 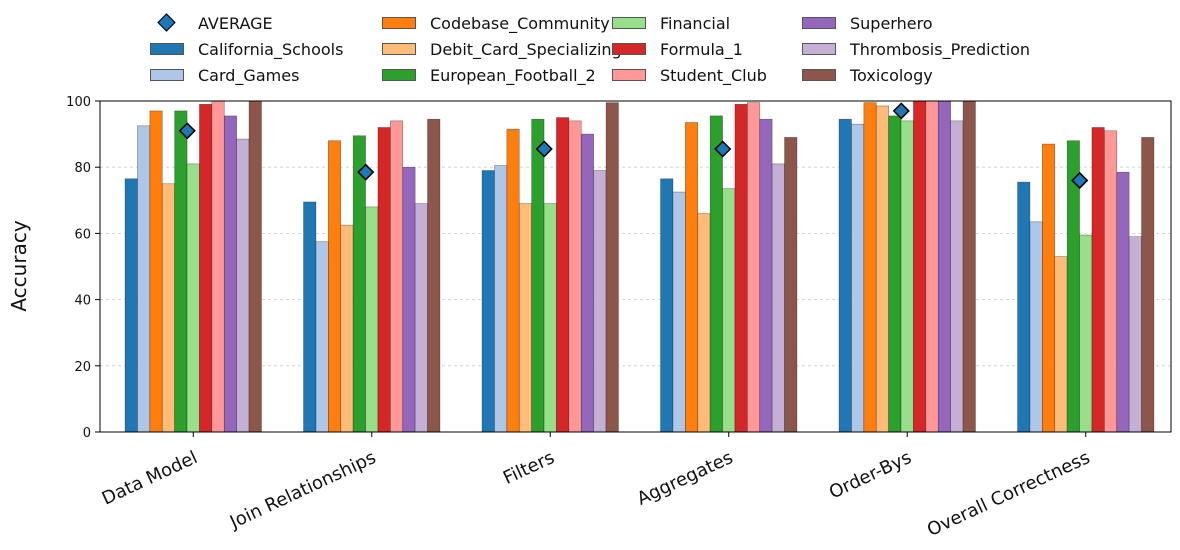 What do you see at coordinates (87, 433) in the screenshot?
I see `y-tick-label: 0` at bounding box center [87, 433].